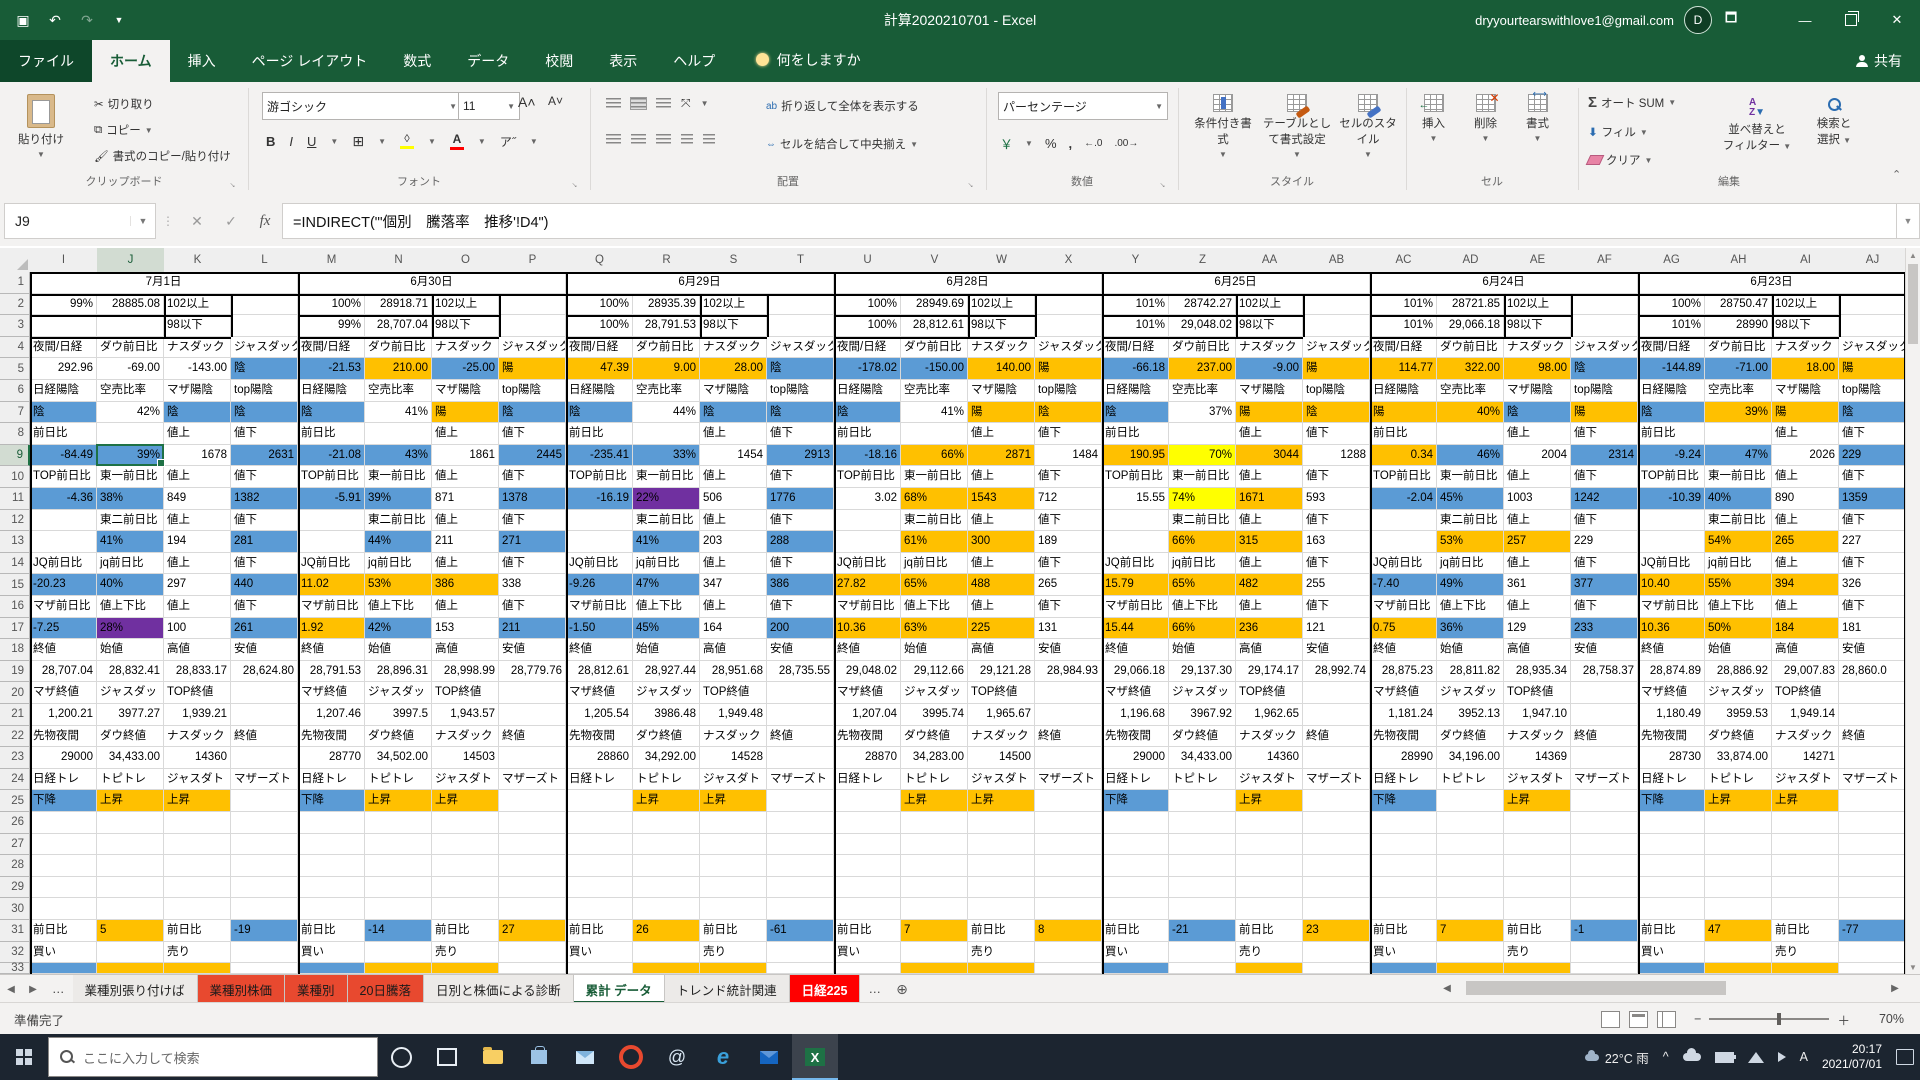  I want to click on align-right-icon, so click(663, 139).